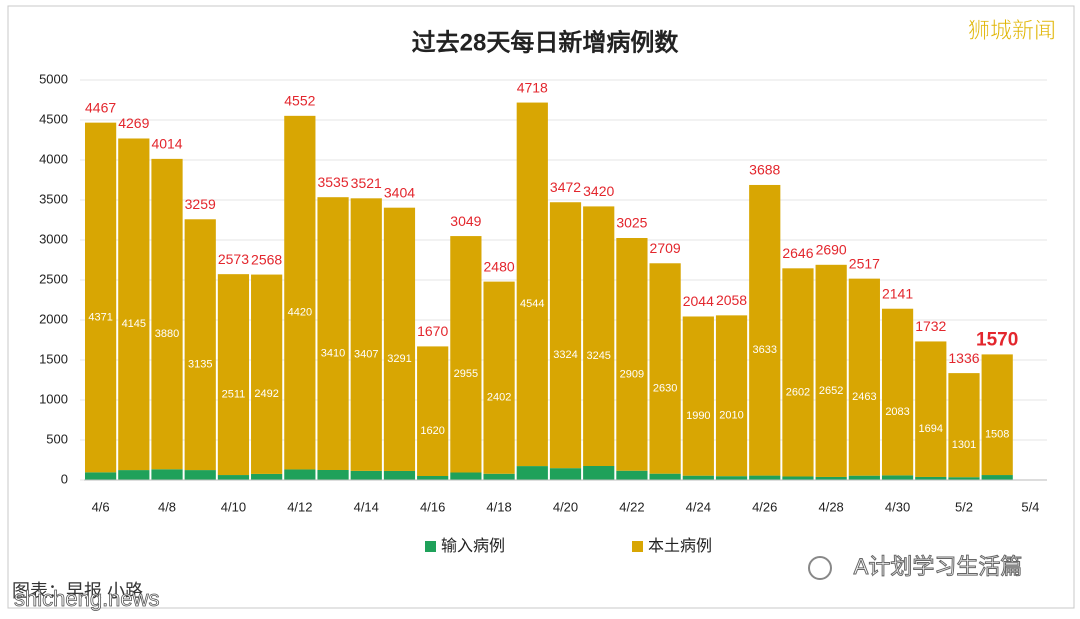 The height and width of the screenshot is (619, 1080). I want to click on total-label: 4718, so click(532, 87).